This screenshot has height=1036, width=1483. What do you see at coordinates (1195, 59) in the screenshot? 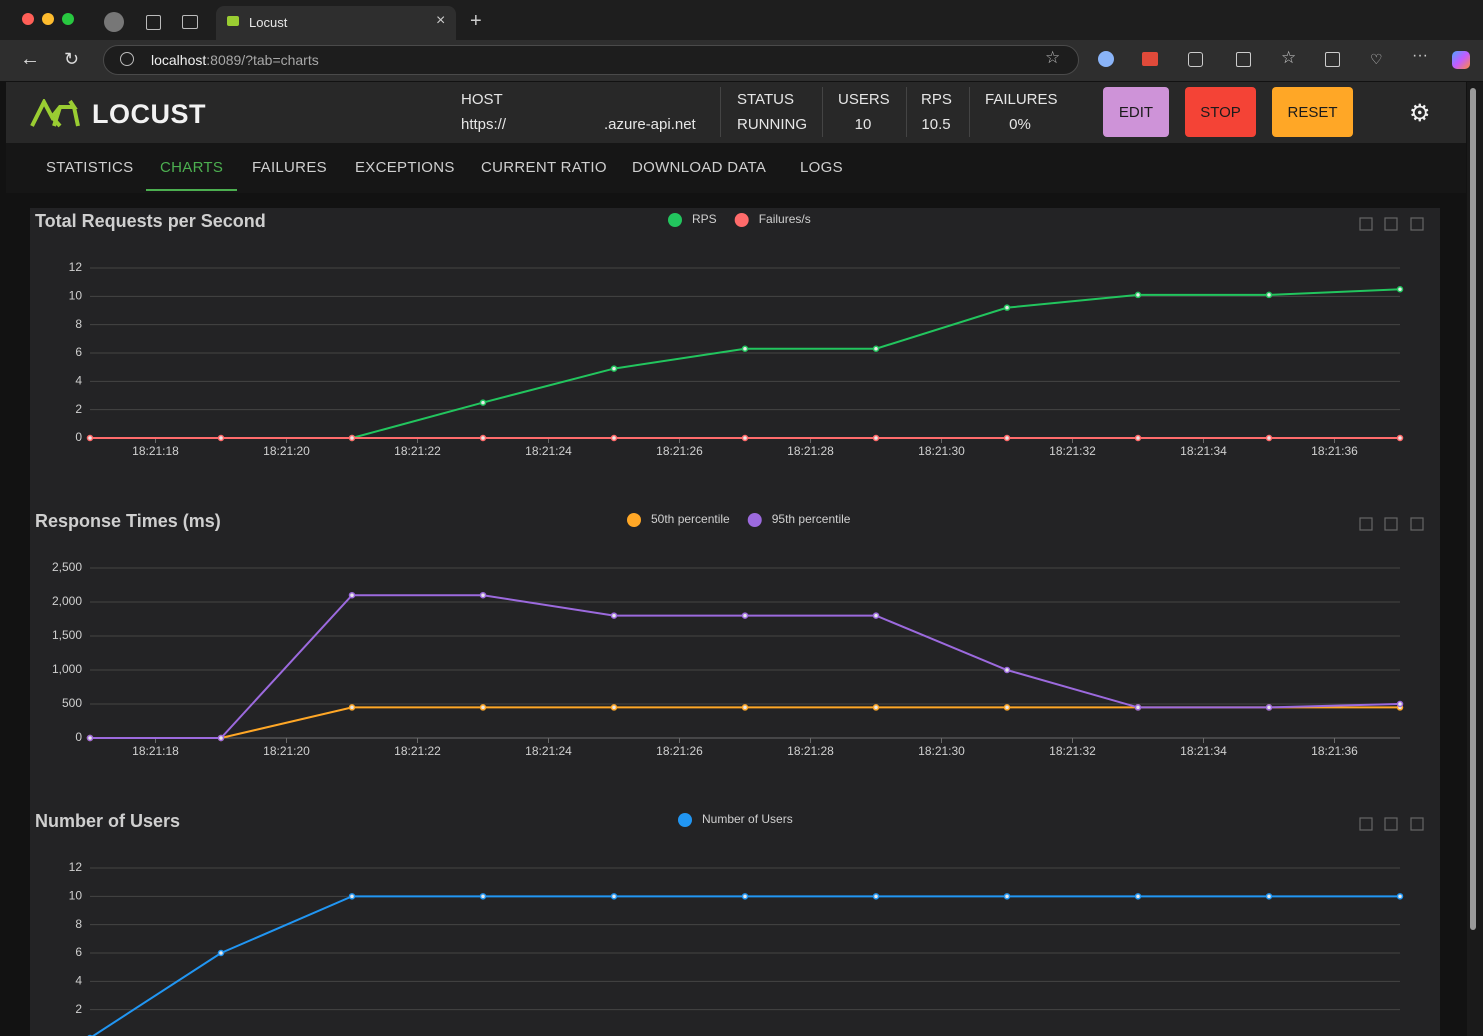
I see `extensions-icon` at bounding box center [1195, 59].